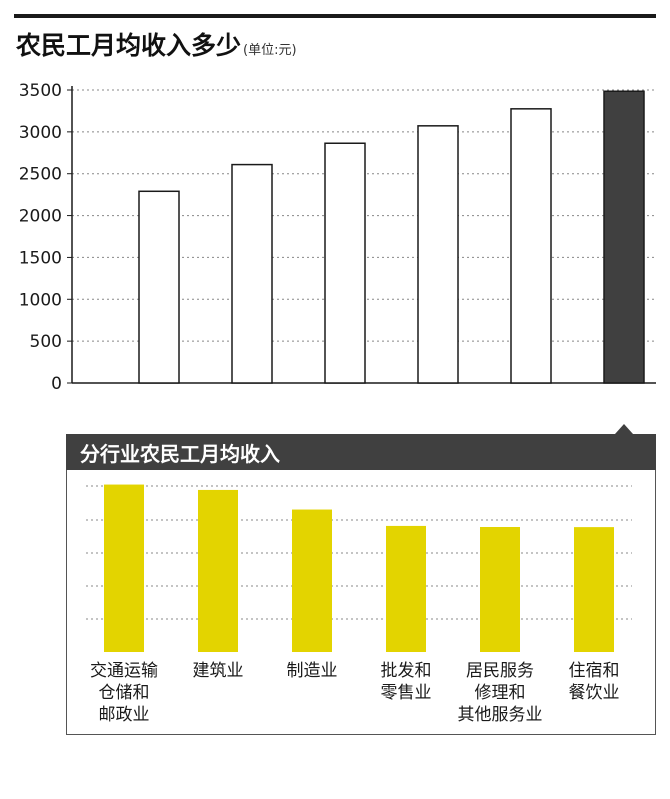 Image resolution: width=670 pixels, height=799 pixels. I want to click on title-block: 农民工月均收入多少 (单位:元), so click(156, 44).